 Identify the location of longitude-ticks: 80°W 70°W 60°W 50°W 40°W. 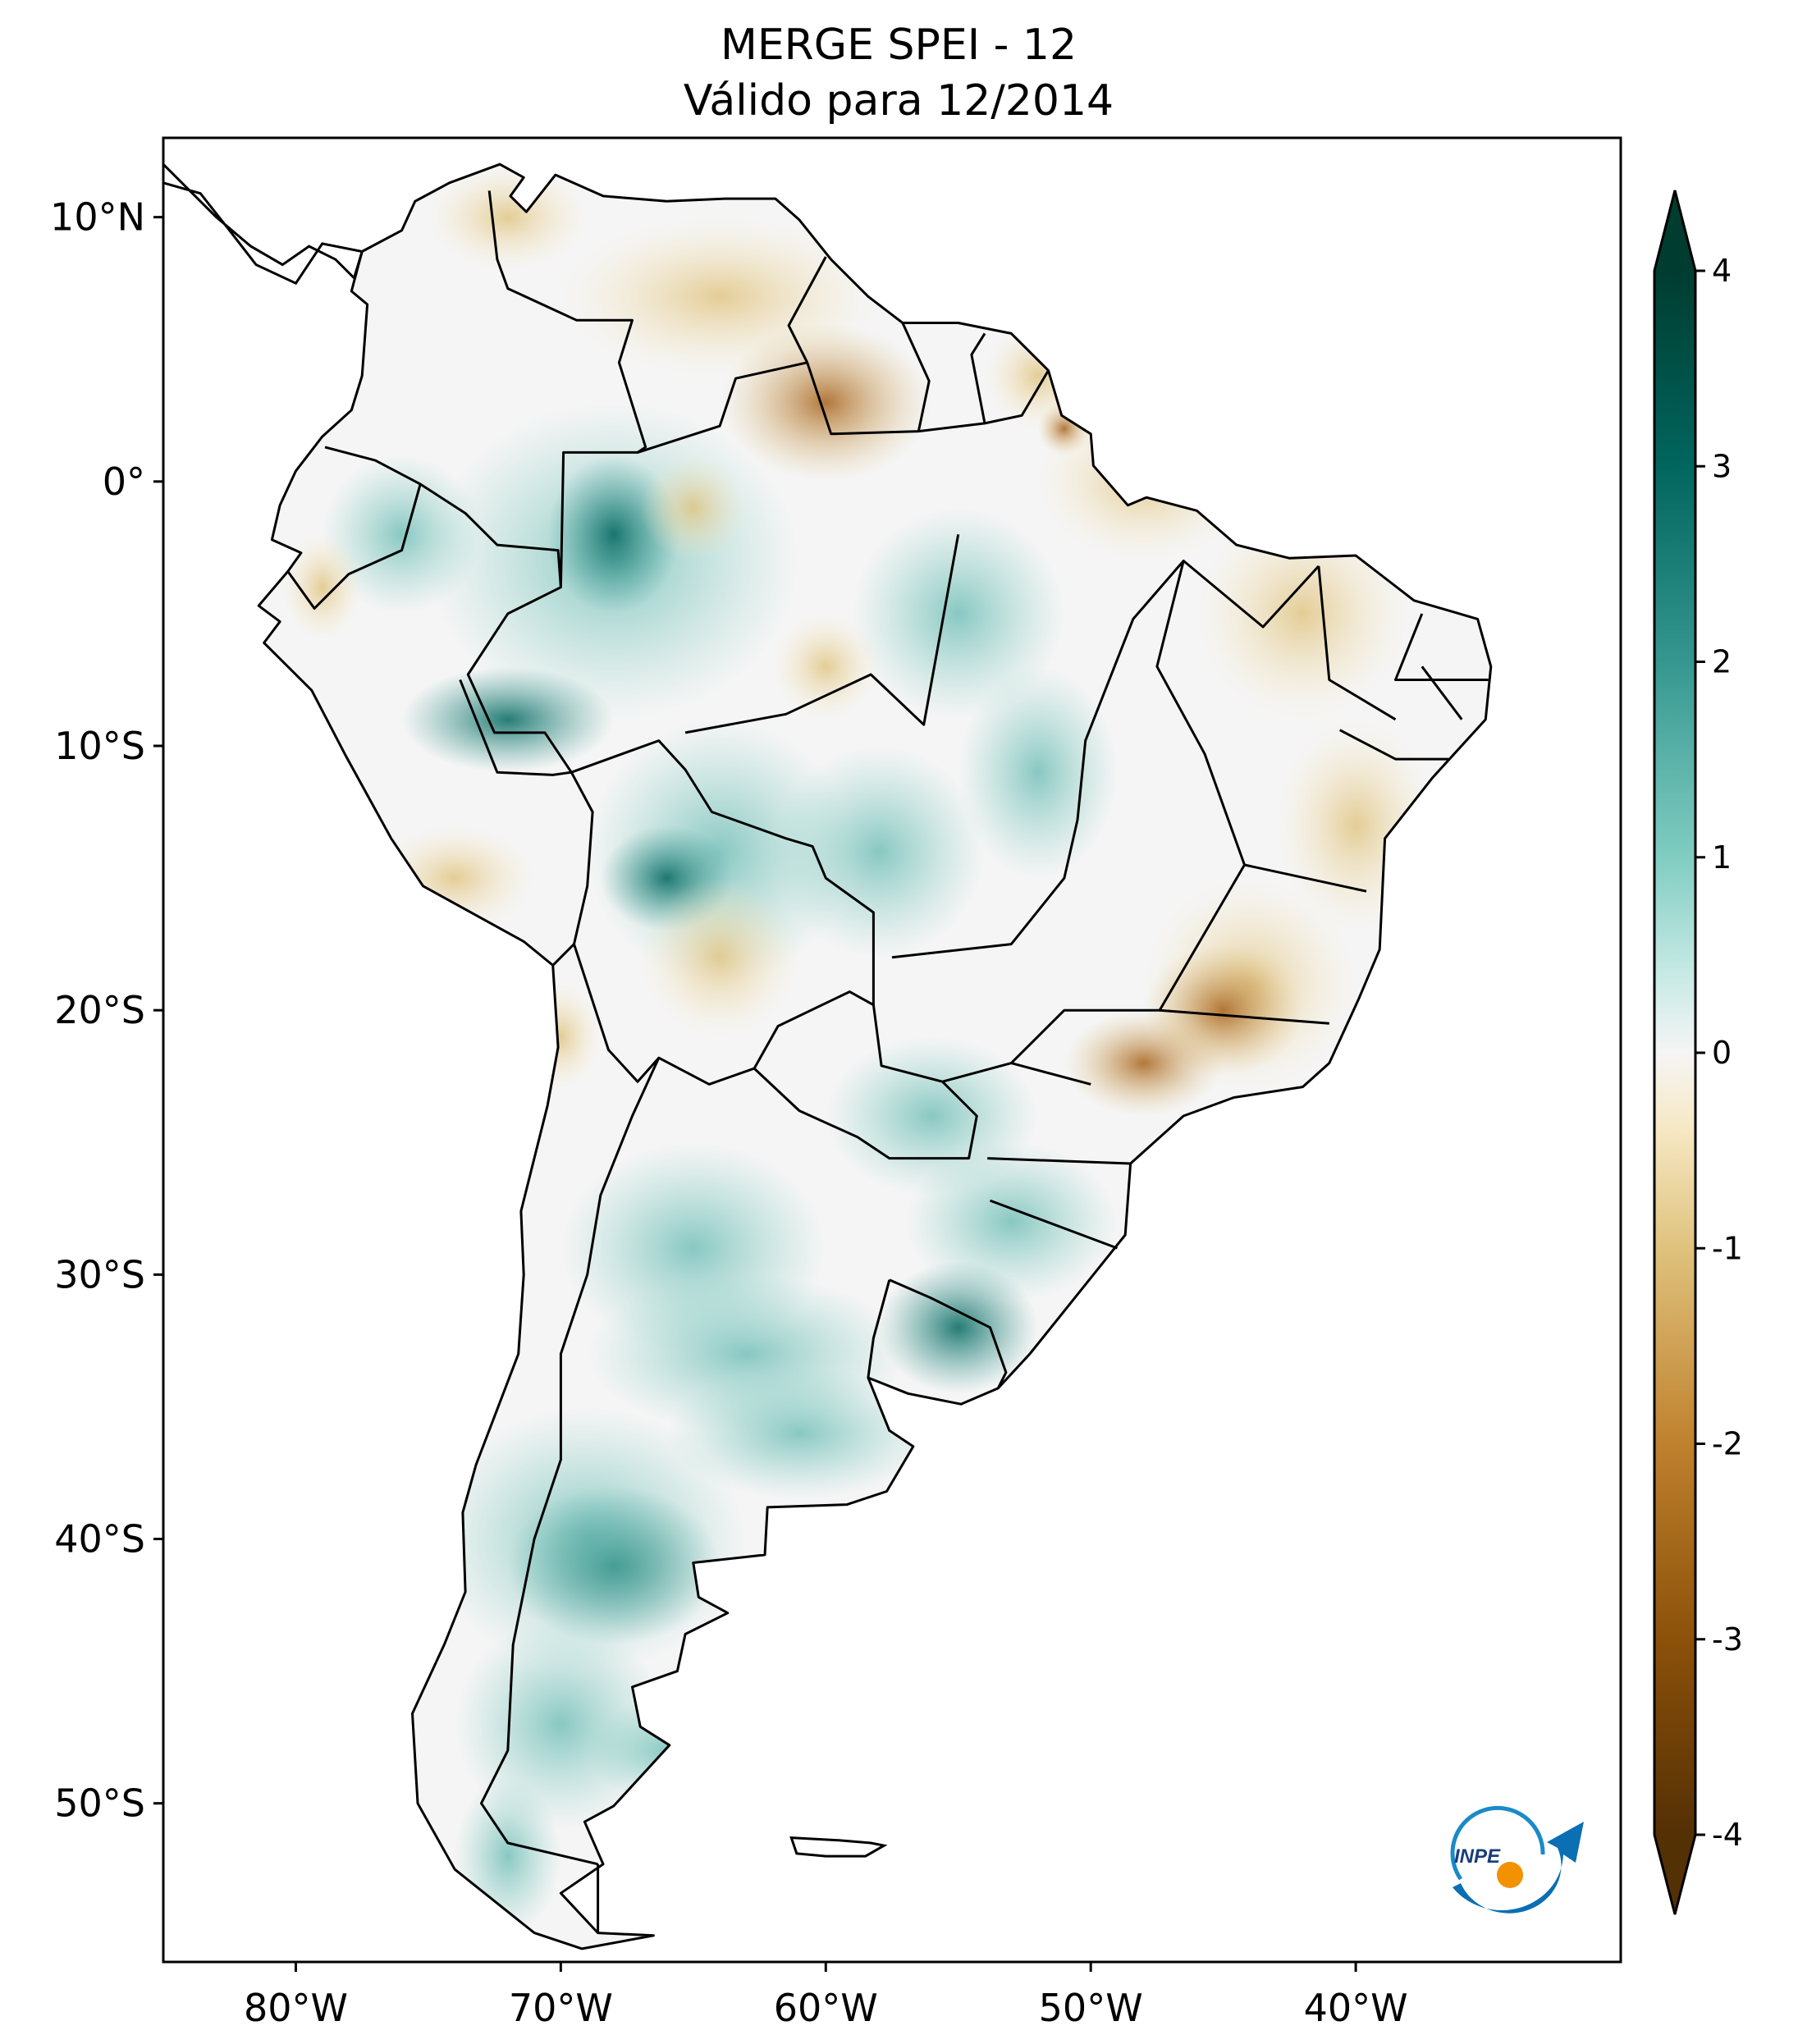
(826, 1996).